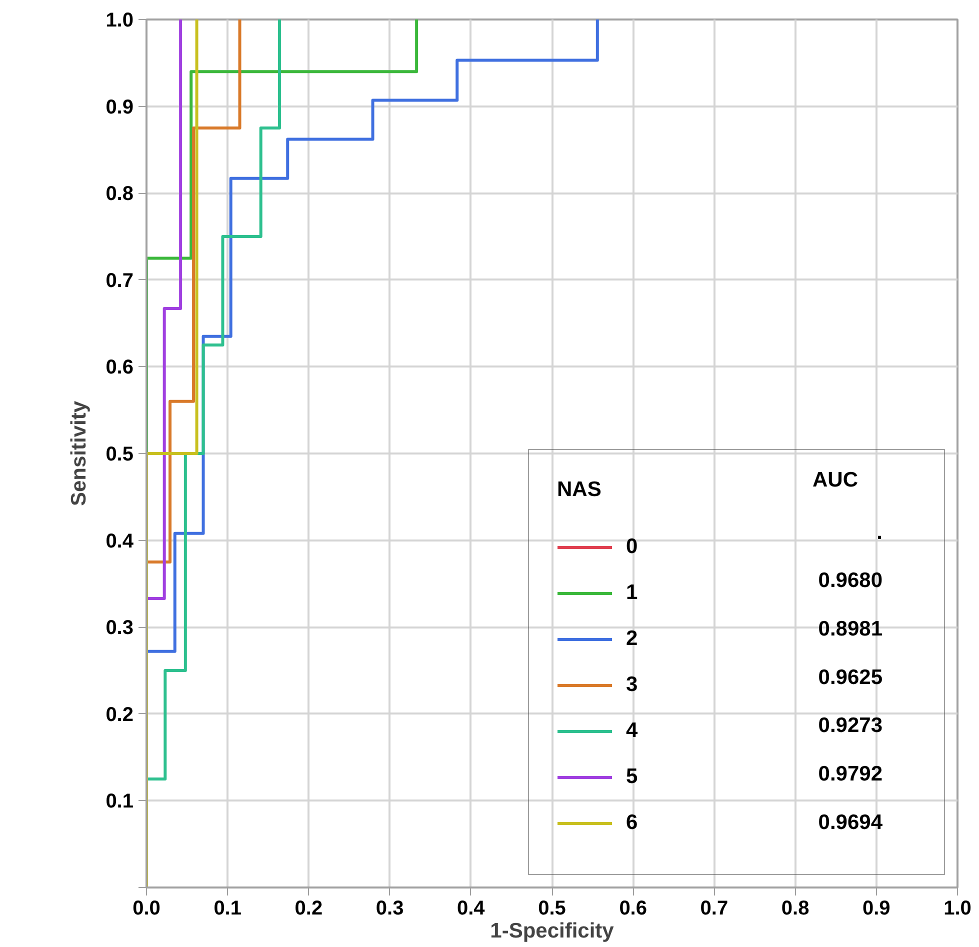  I want to click on x-tick-label: 0.8, so click(795, 909).